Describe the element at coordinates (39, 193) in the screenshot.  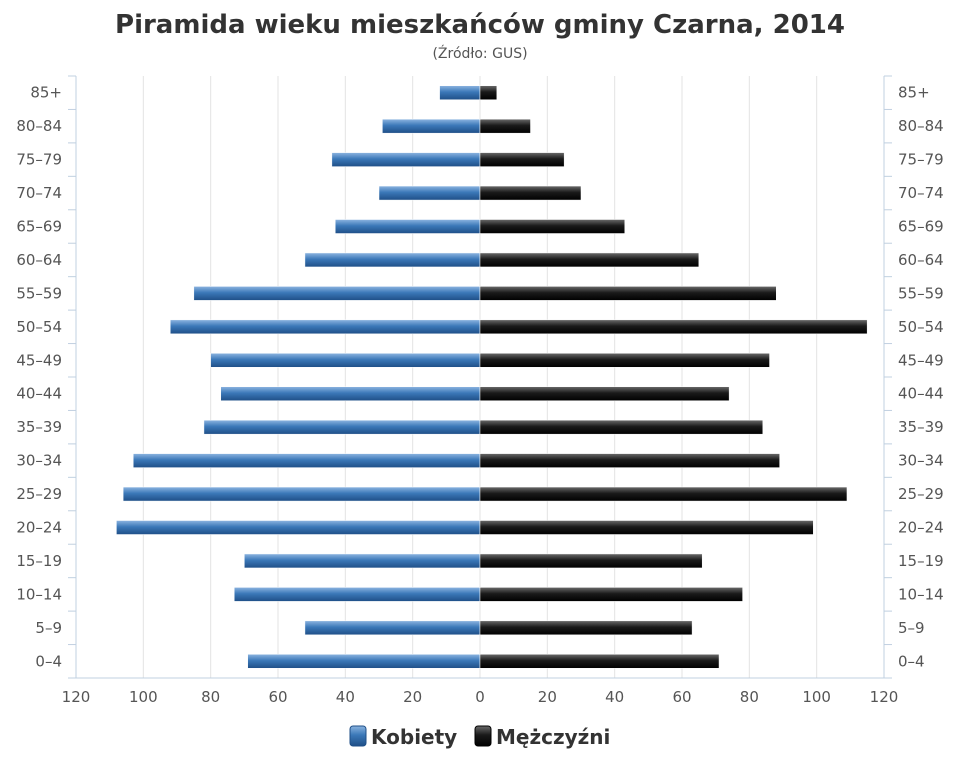
I see `category-label-left: 70–74` at that location.